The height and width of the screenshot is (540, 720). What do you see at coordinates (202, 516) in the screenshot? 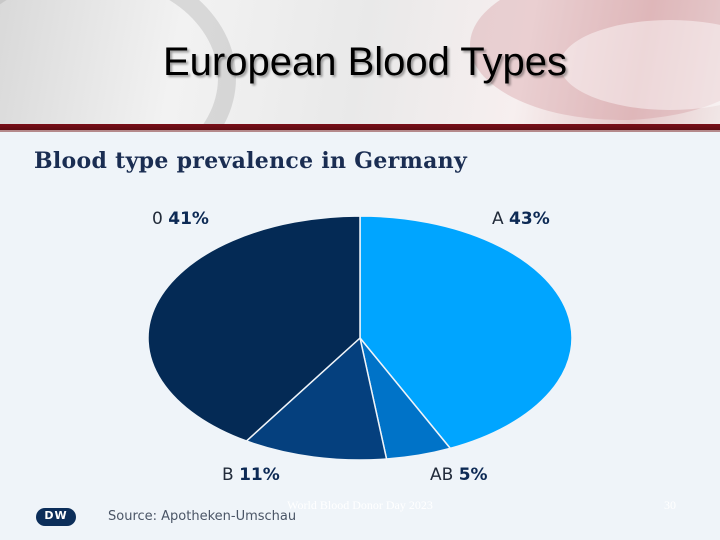
I see `chart-source: Source: Apotheken-Umschau` at bounding box center [202, 516].